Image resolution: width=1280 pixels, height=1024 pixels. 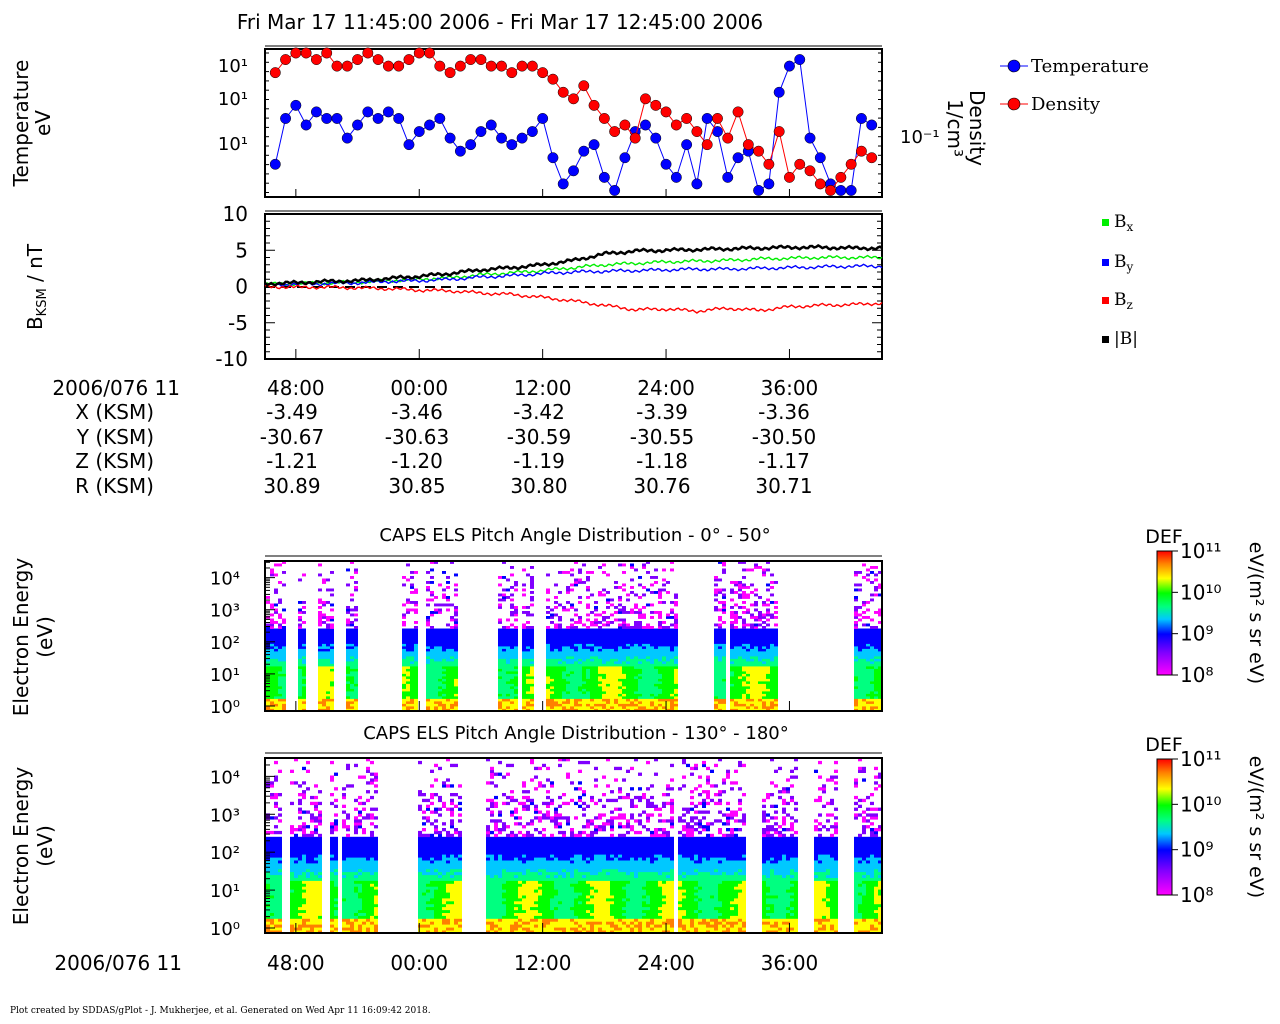 What do you see at coordinates (286, 118) in the screenshot?
I see `temperature-point` at bounding box center [286, 118].